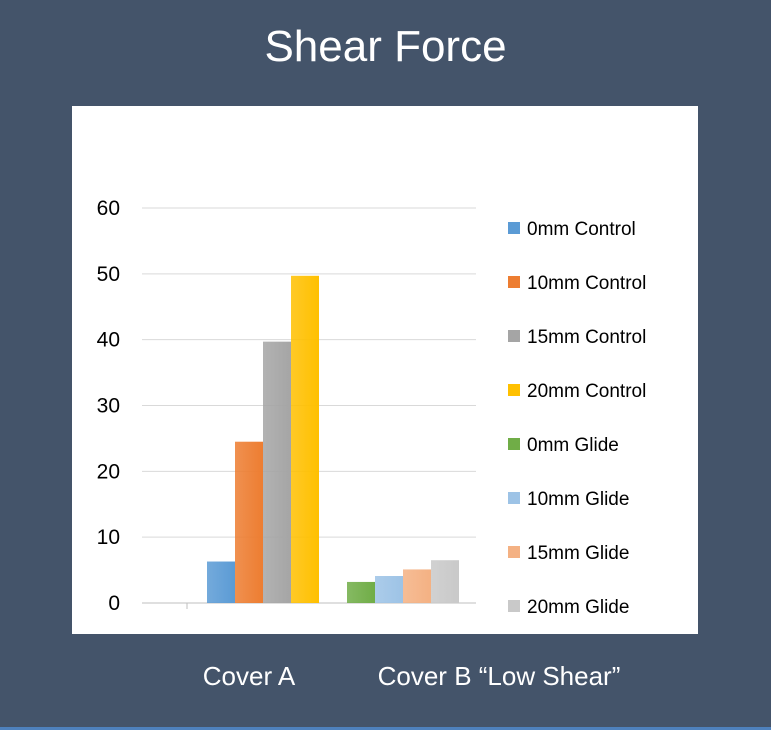  Describe the element at coordinates (385, 728) in the screenshot. I see `bottom-accent-strip` at that location.